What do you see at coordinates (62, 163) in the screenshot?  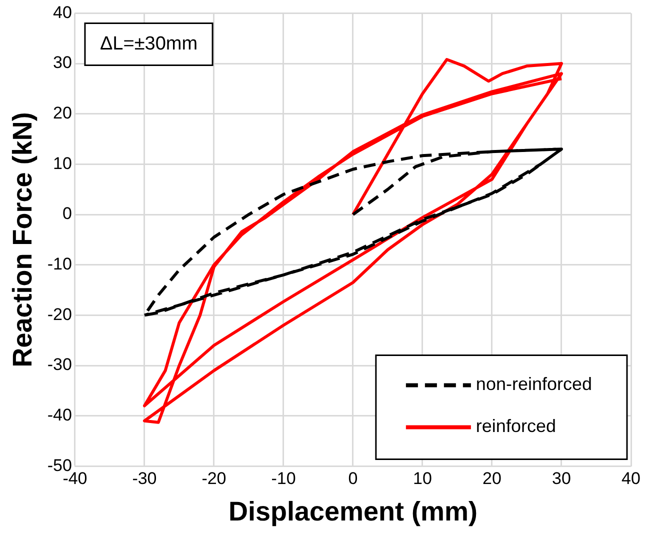 I see `y-tick-label: 10` at bounding box center [62, 163].